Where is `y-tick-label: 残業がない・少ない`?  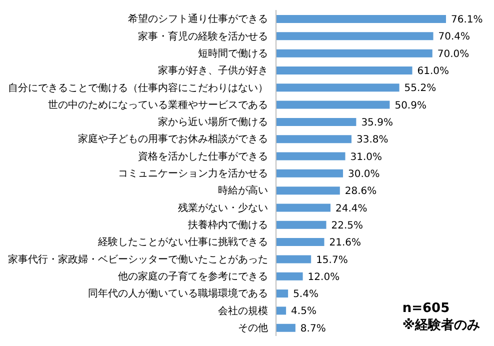 y-tick-label: 残業がない・少ない is located at coordinates (223, 208).